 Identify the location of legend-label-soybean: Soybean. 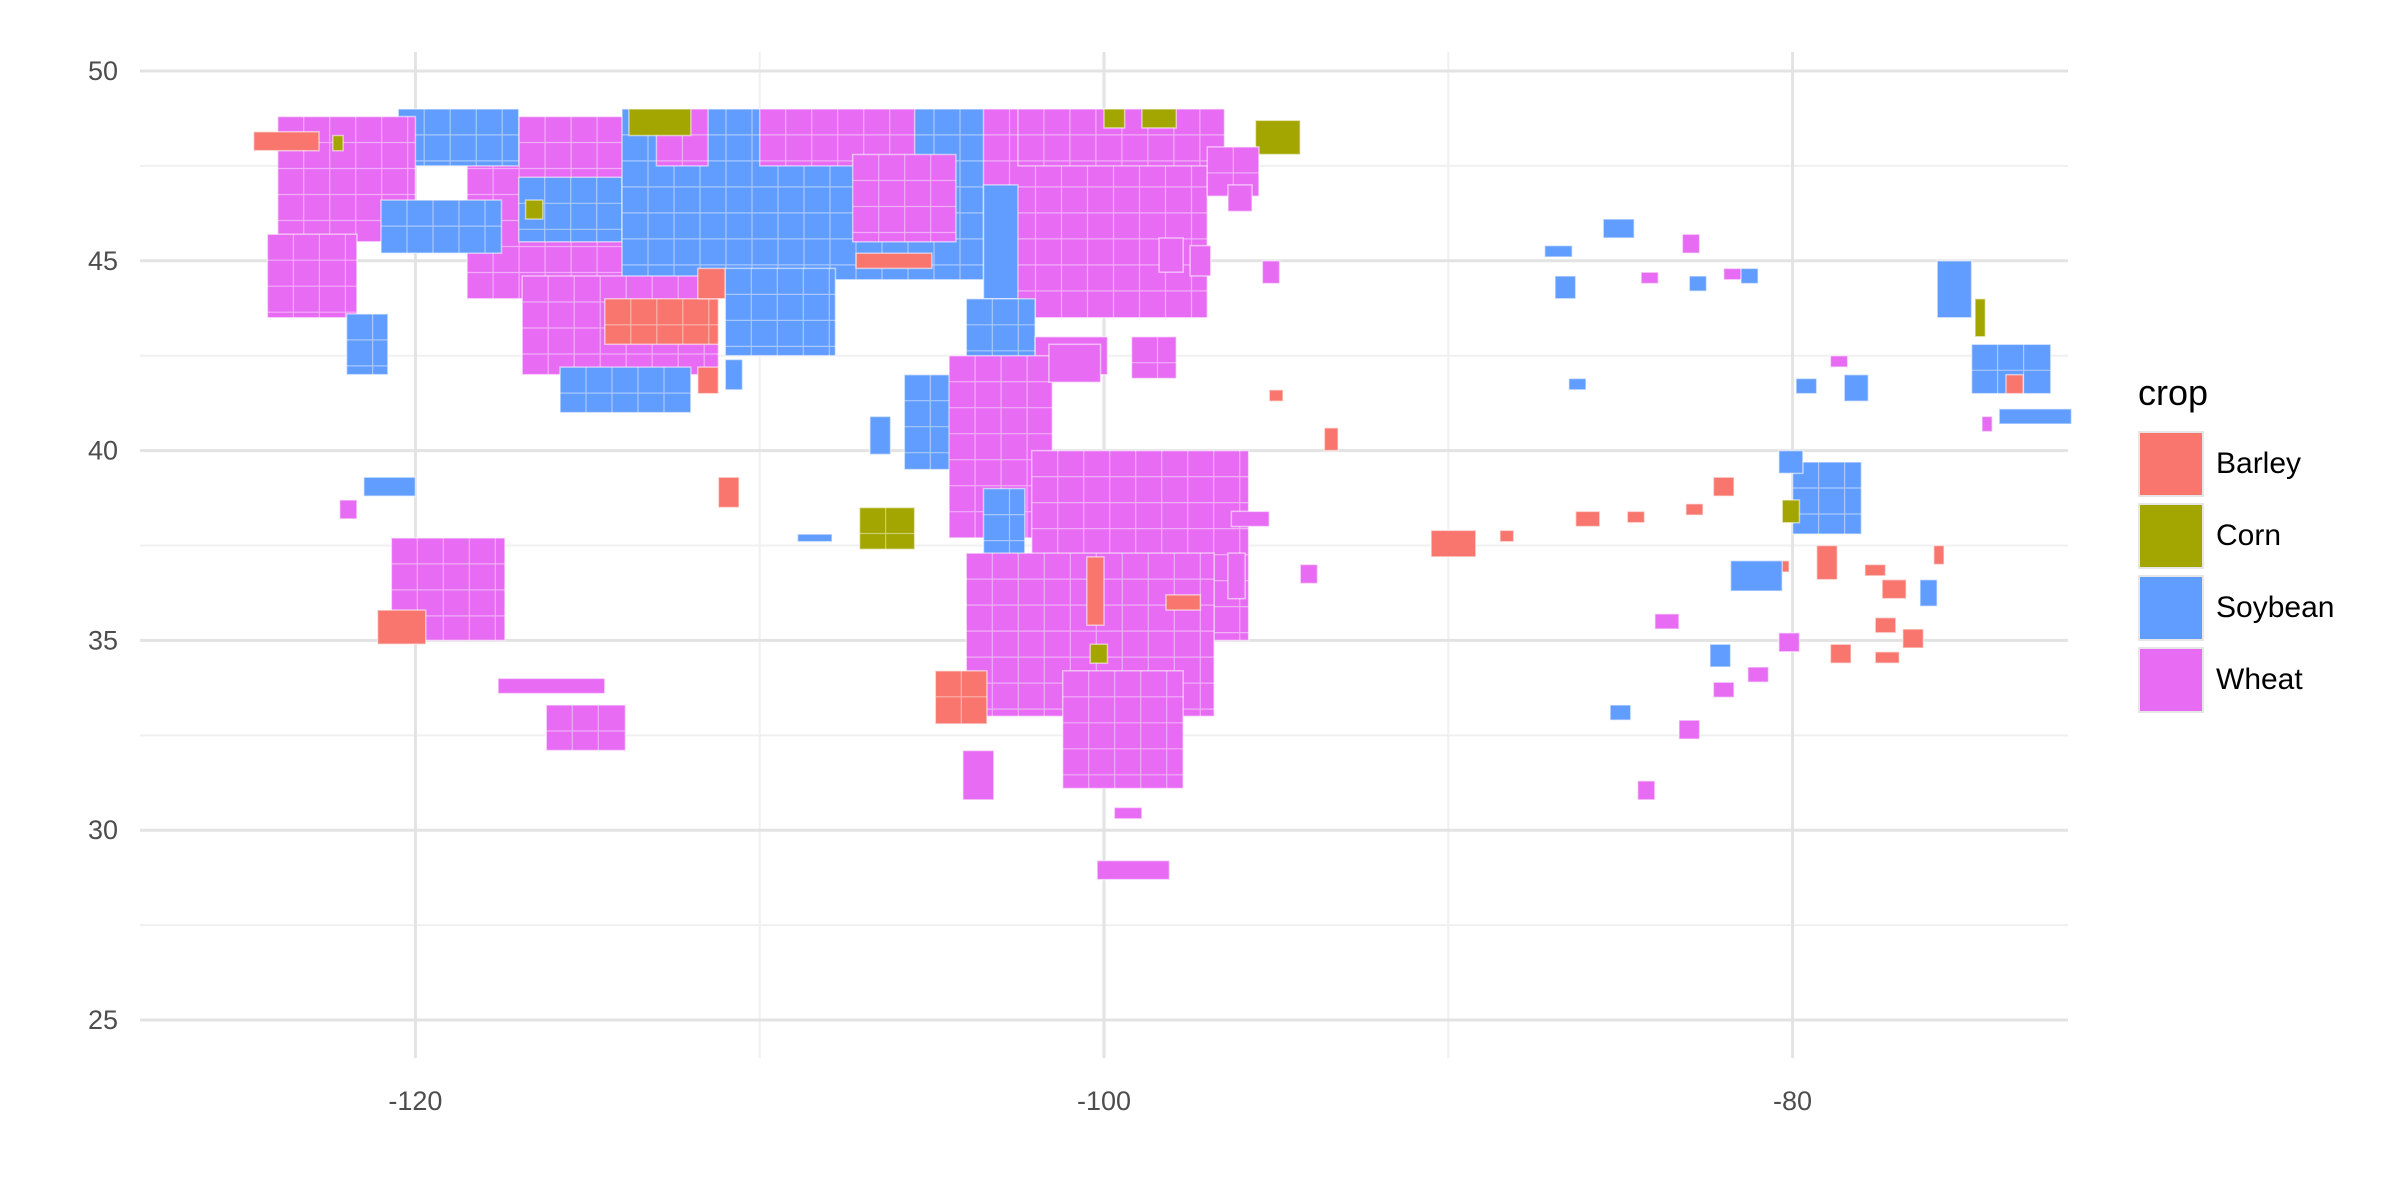
(2275, 607).